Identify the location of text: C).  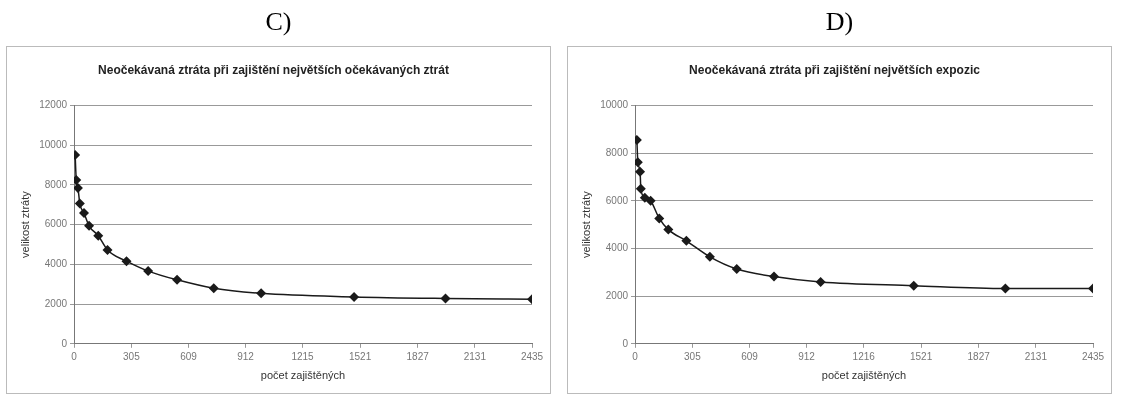
(278, 21).